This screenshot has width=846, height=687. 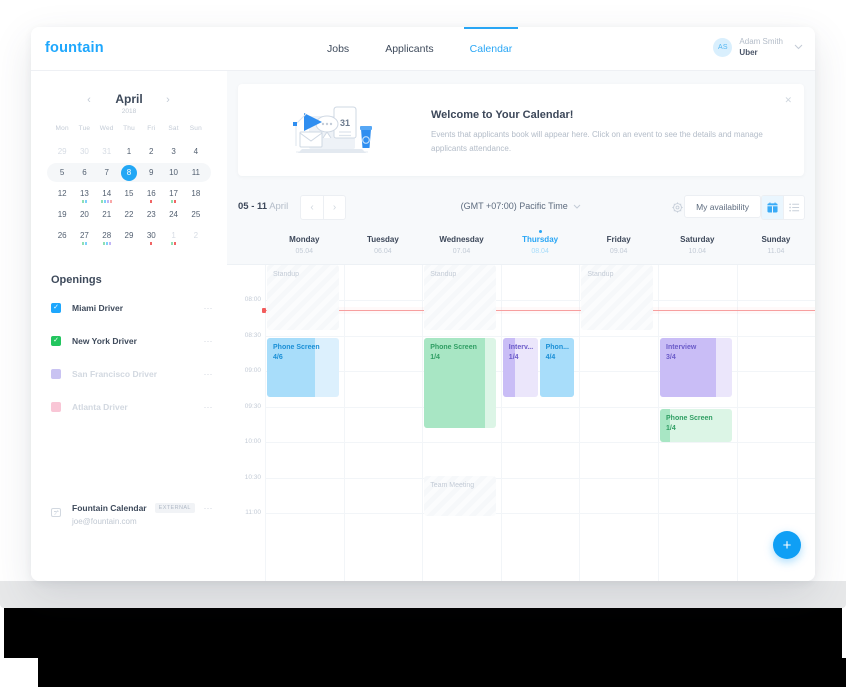 What do you see at coordinates (788, 100) in the screenshot?
I see `close-icon: ✕` at bounding box center [788, 100].